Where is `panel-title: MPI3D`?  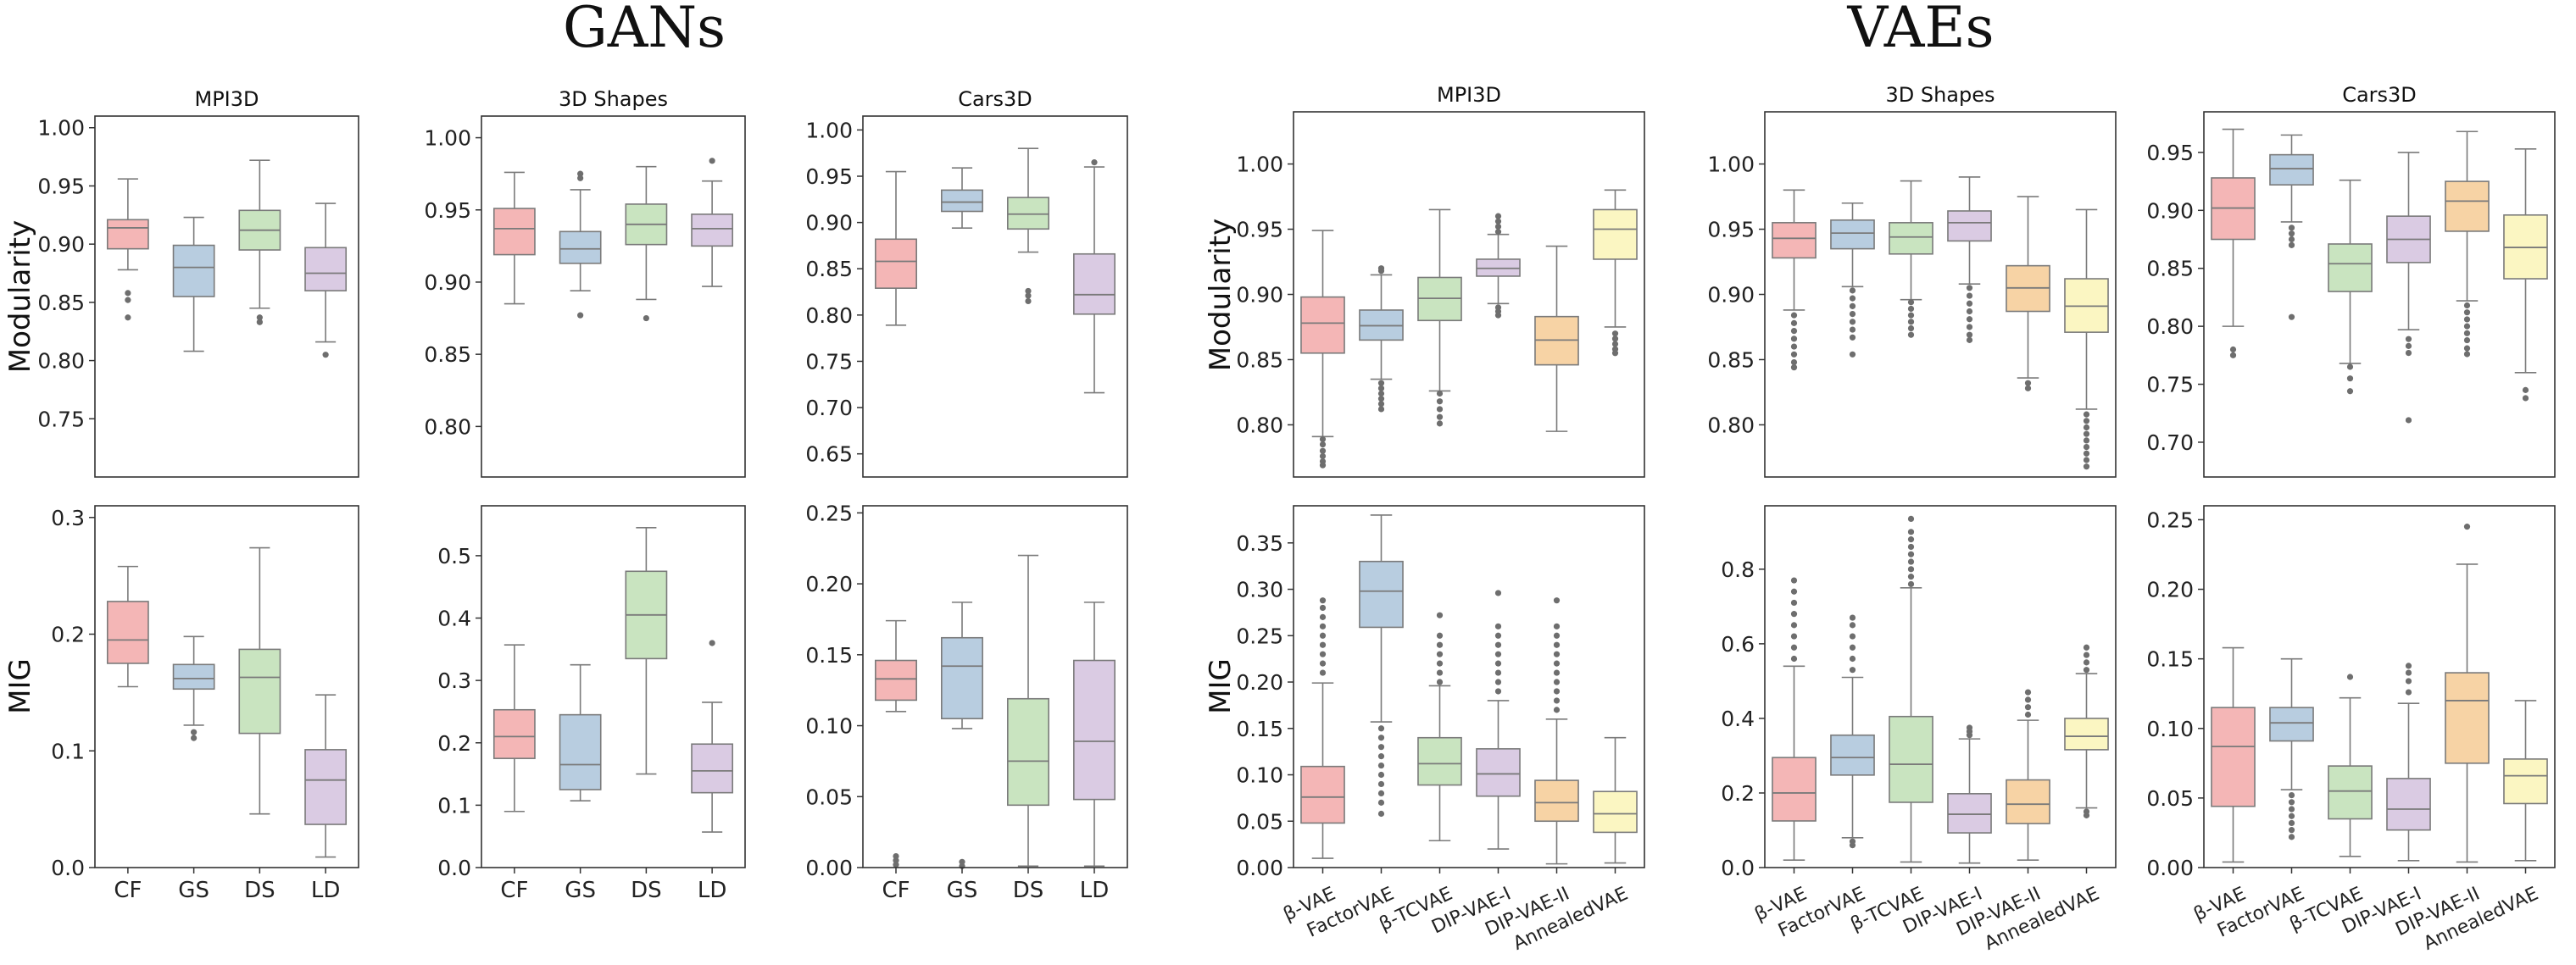
panel-title: MPI3D is located at coordinates (226, 99).